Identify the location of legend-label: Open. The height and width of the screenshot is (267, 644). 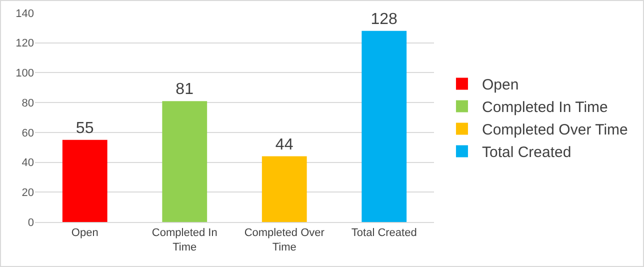
(500, 85).